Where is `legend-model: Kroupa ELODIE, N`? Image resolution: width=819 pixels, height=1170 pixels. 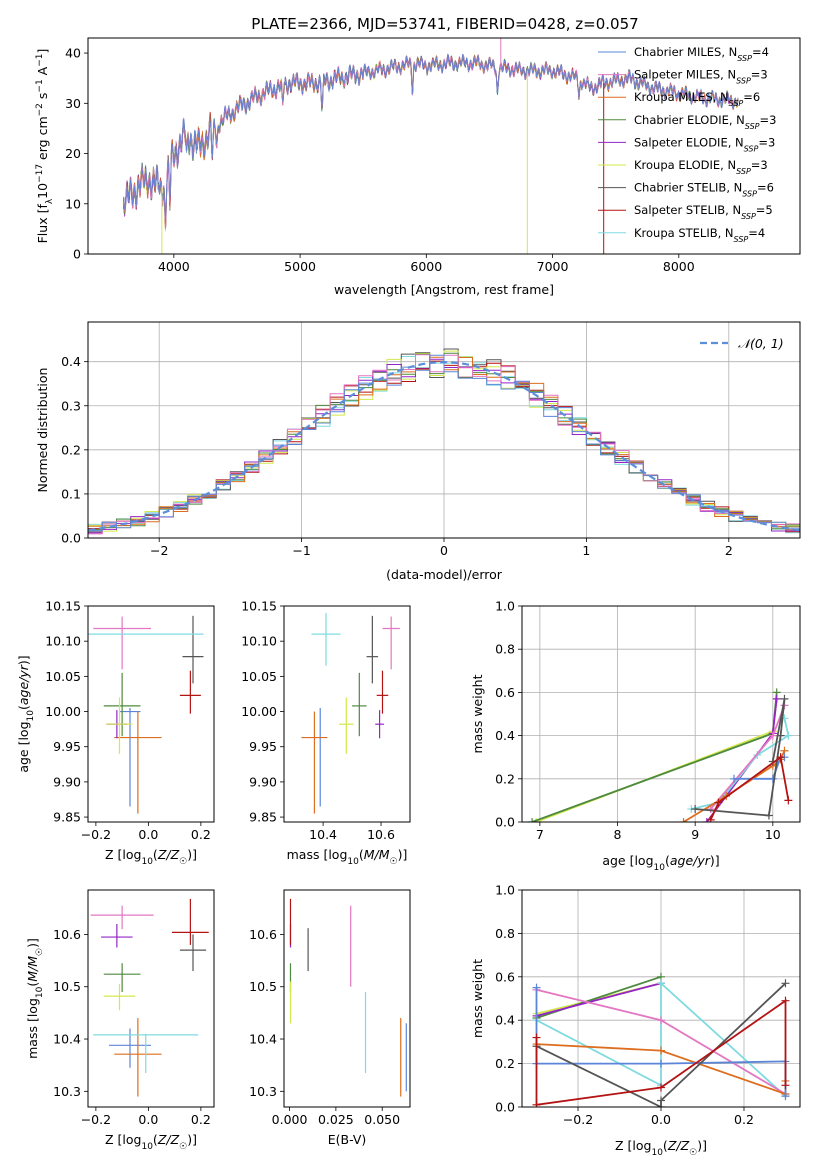 legend-model: Kroupa ELODIE, N is located at coordinates (685, 165).